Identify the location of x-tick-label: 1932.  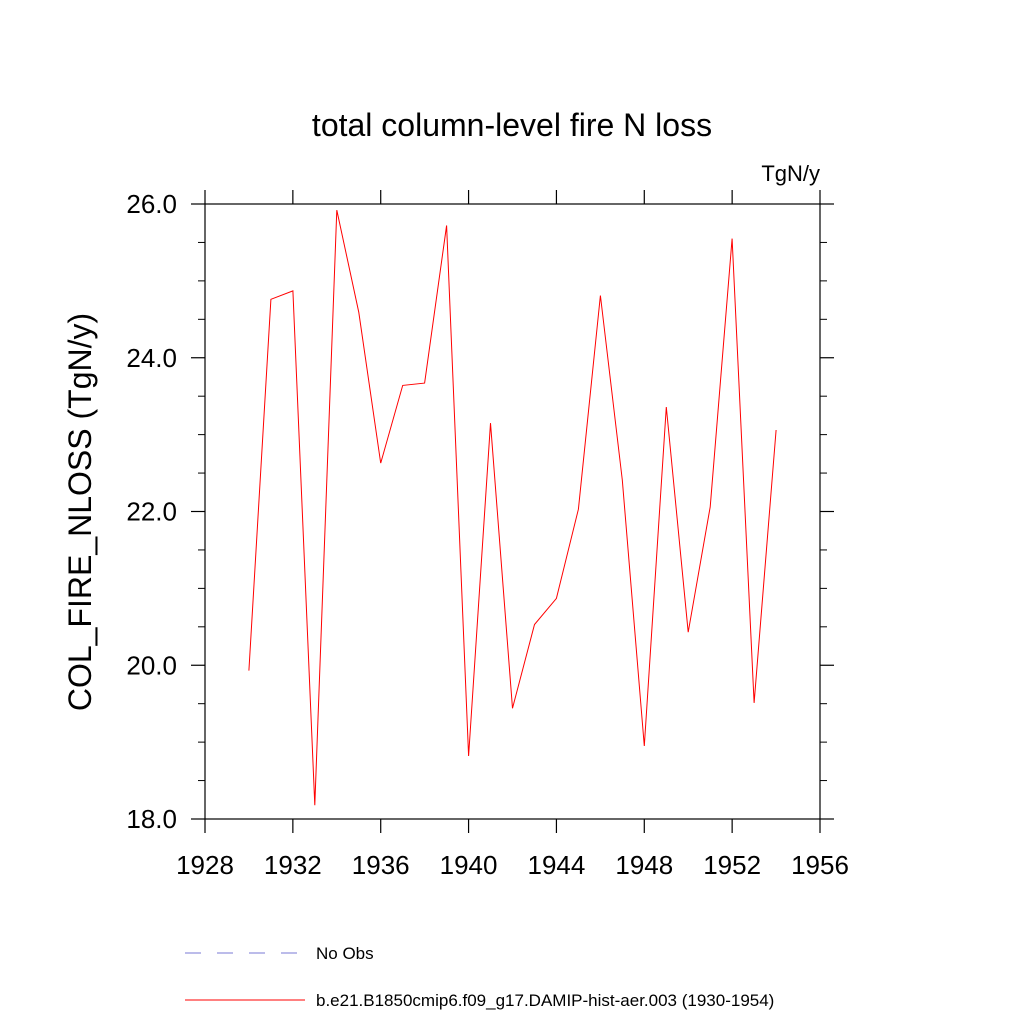
(293, 865).